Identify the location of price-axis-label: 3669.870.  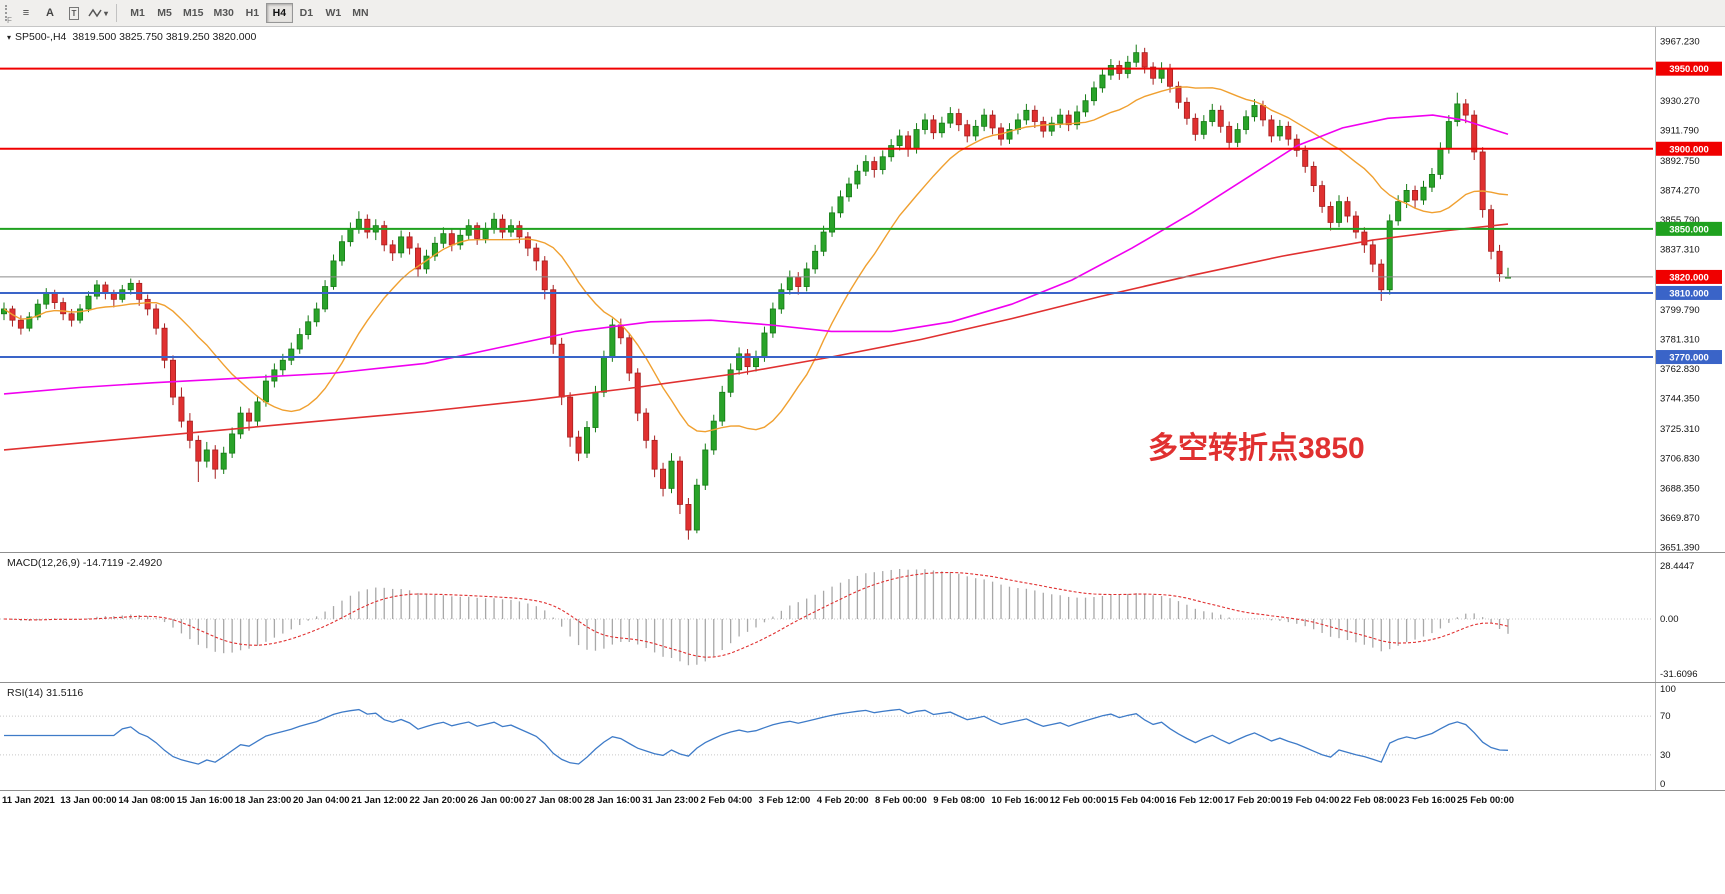
(1680, 518).